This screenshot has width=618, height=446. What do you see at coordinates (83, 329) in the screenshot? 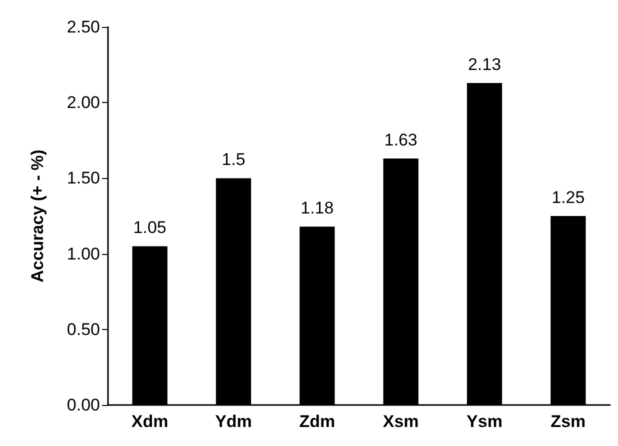
I see `y-tick-label: 0.50` at bounding box center [83, 329].